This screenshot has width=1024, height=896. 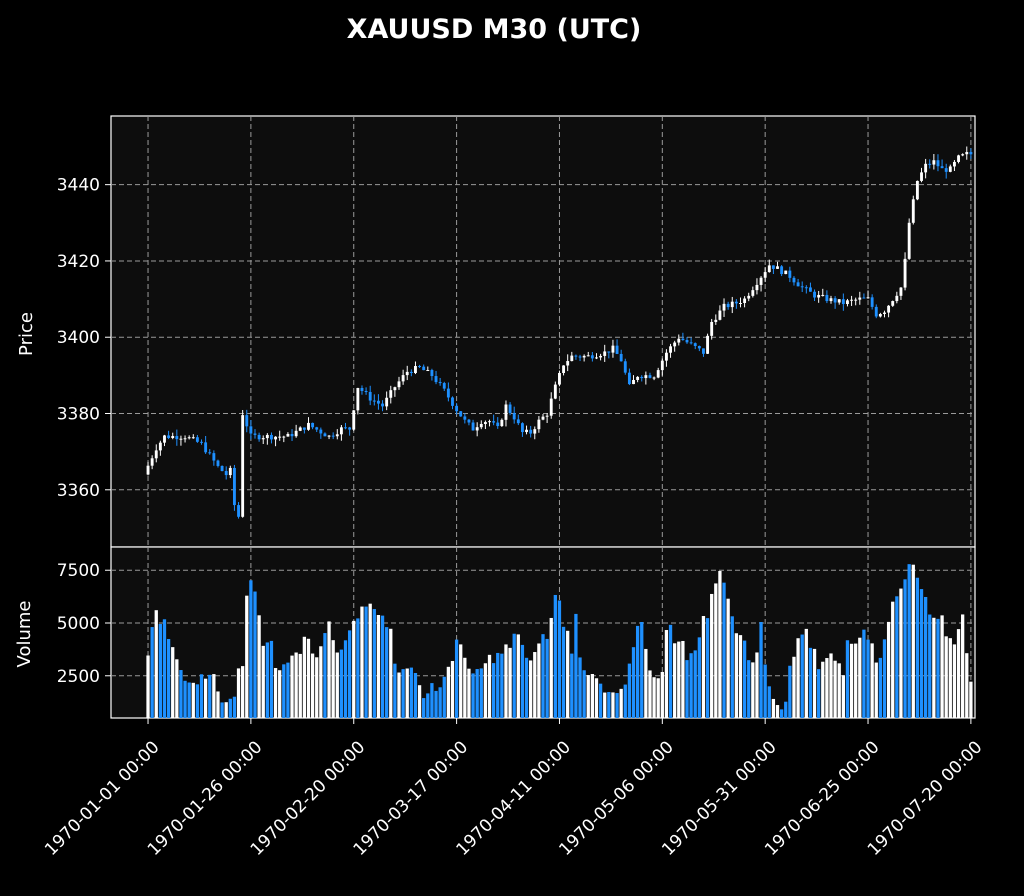 What do you see at coordinates (78, 262) in the screenshot?
I see `price-tick-label: 3420` at bounding box center [78, 262].